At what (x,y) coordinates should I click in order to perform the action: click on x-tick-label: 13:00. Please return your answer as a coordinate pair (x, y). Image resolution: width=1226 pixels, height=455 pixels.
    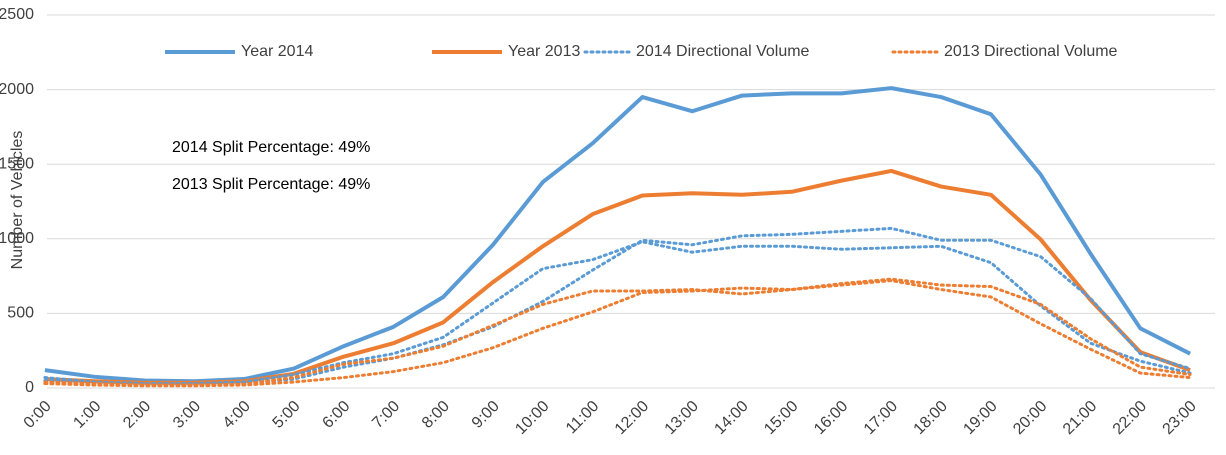
    Looking at the image, I should click on (682, 418).